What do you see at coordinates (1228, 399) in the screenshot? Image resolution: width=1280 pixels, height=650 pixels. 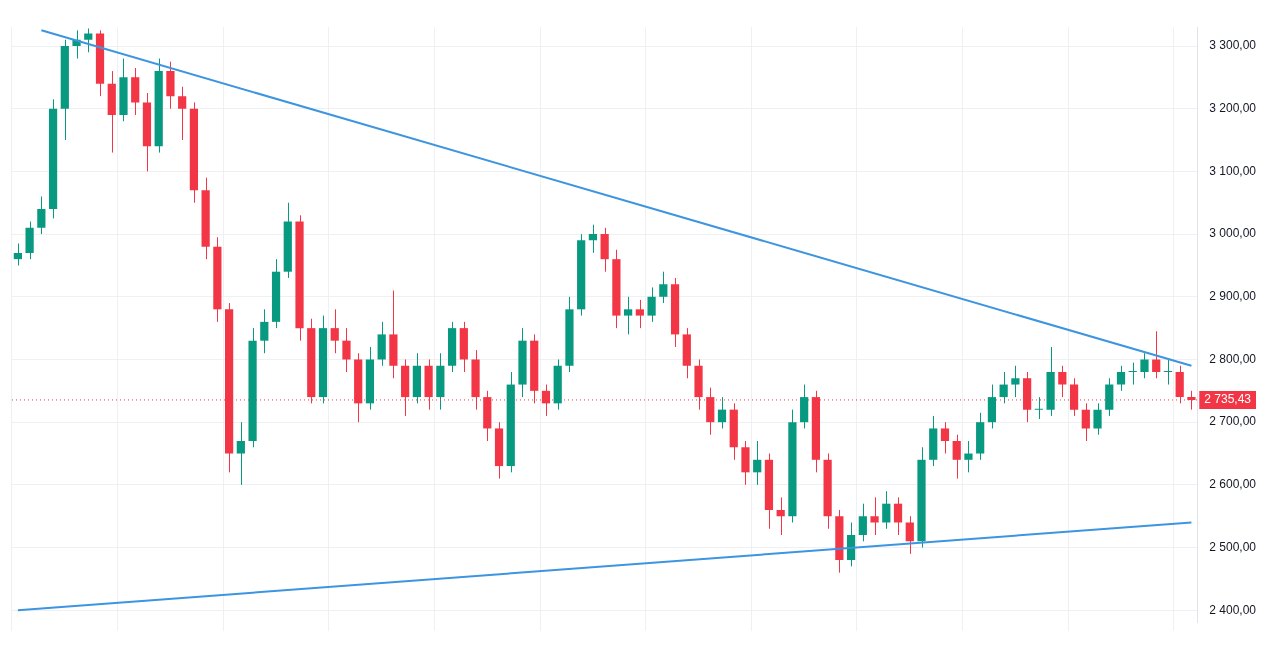 I see `ref-line-label: 2 735,43` at bounding box center [1228, 399].